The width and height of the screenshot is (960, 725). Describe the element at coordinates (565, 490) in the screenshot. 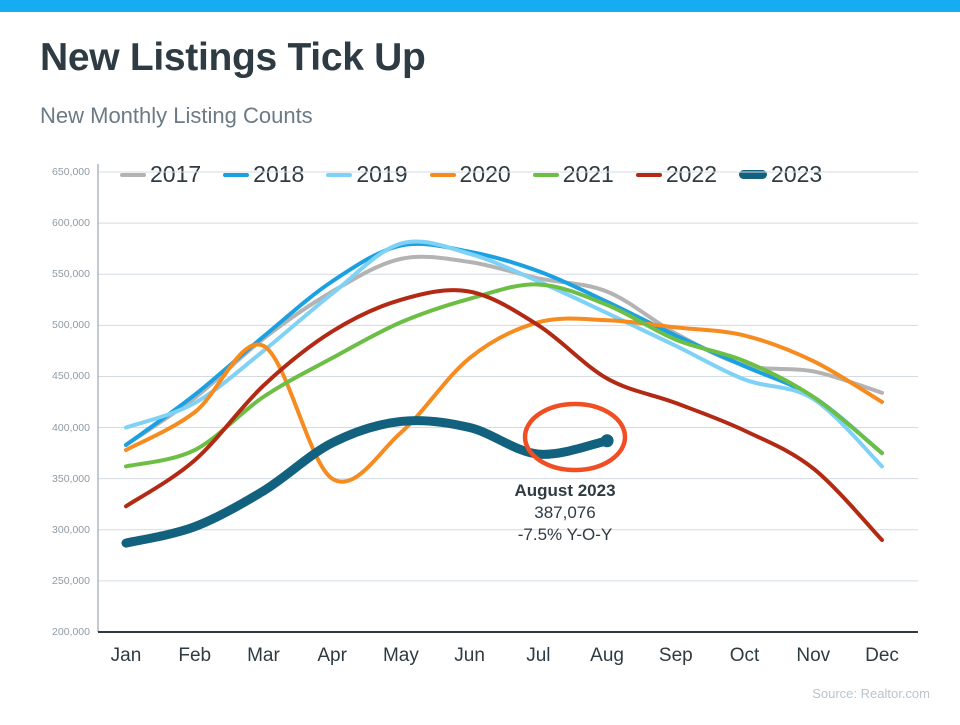

I see `annotation-line-1: August 2023` at that location.